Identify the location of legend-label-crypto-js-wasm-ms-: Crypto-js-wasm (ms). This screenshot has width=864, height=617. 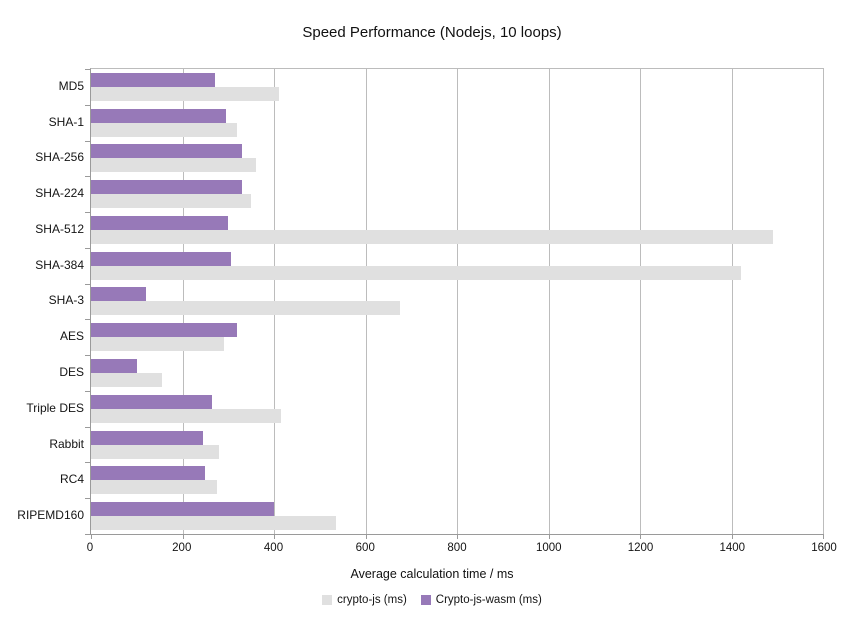
(488, 600).